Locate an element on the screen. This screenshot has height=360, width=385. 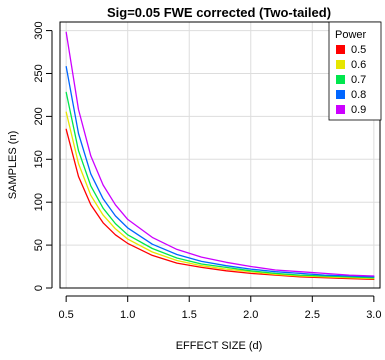
legend-swatch-0.9 is located at coordinates (340, 109).